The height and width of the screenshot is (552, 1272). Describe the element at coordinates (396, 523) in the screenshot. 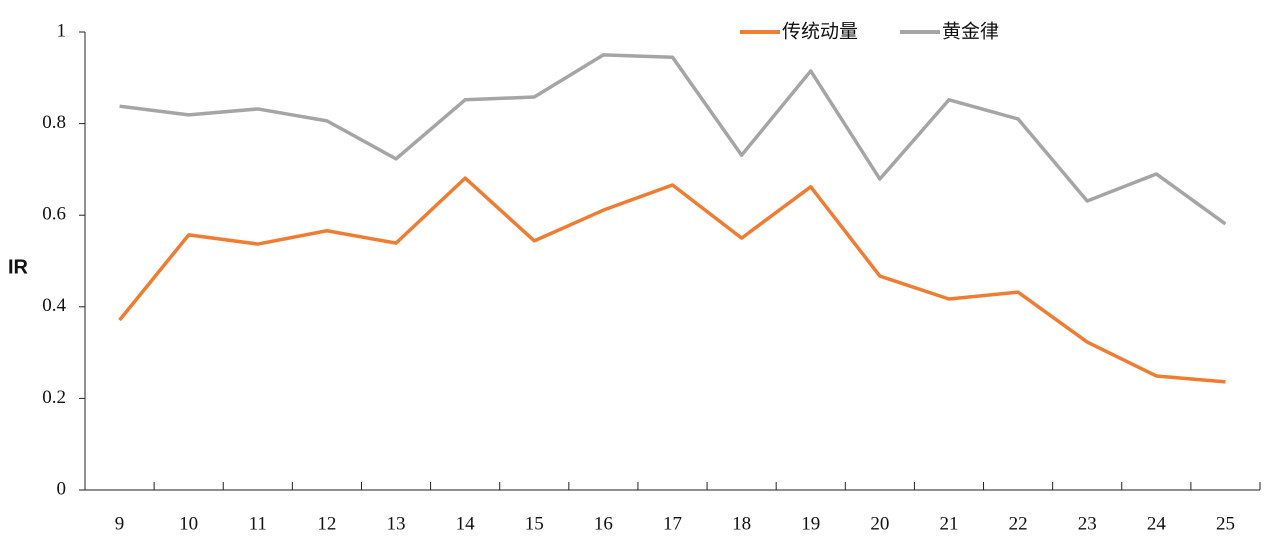

I see `x-tick-label: 13` at that location.